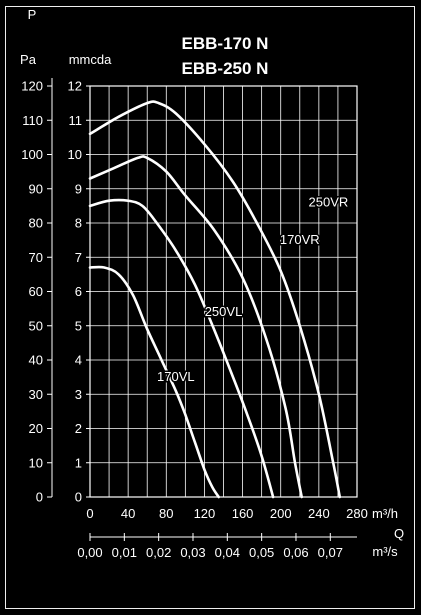 The width and height of the screenshot is (421, 615). I want to click on pa-tick-label: 120, so click(32, 86).